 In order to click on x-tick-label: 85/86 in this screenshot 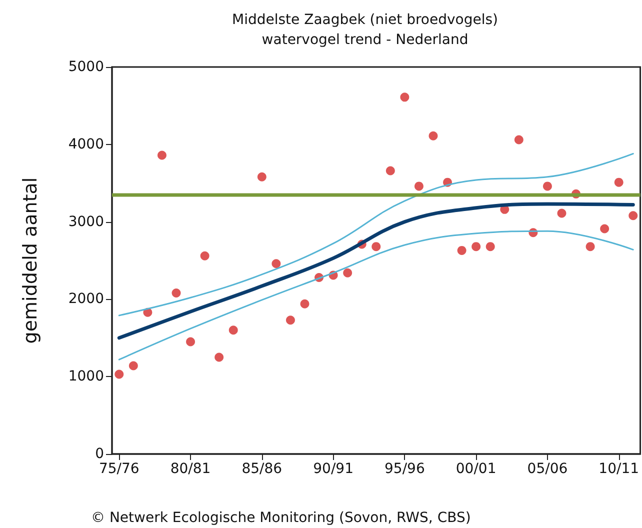, I will do `click(262, 469)`.